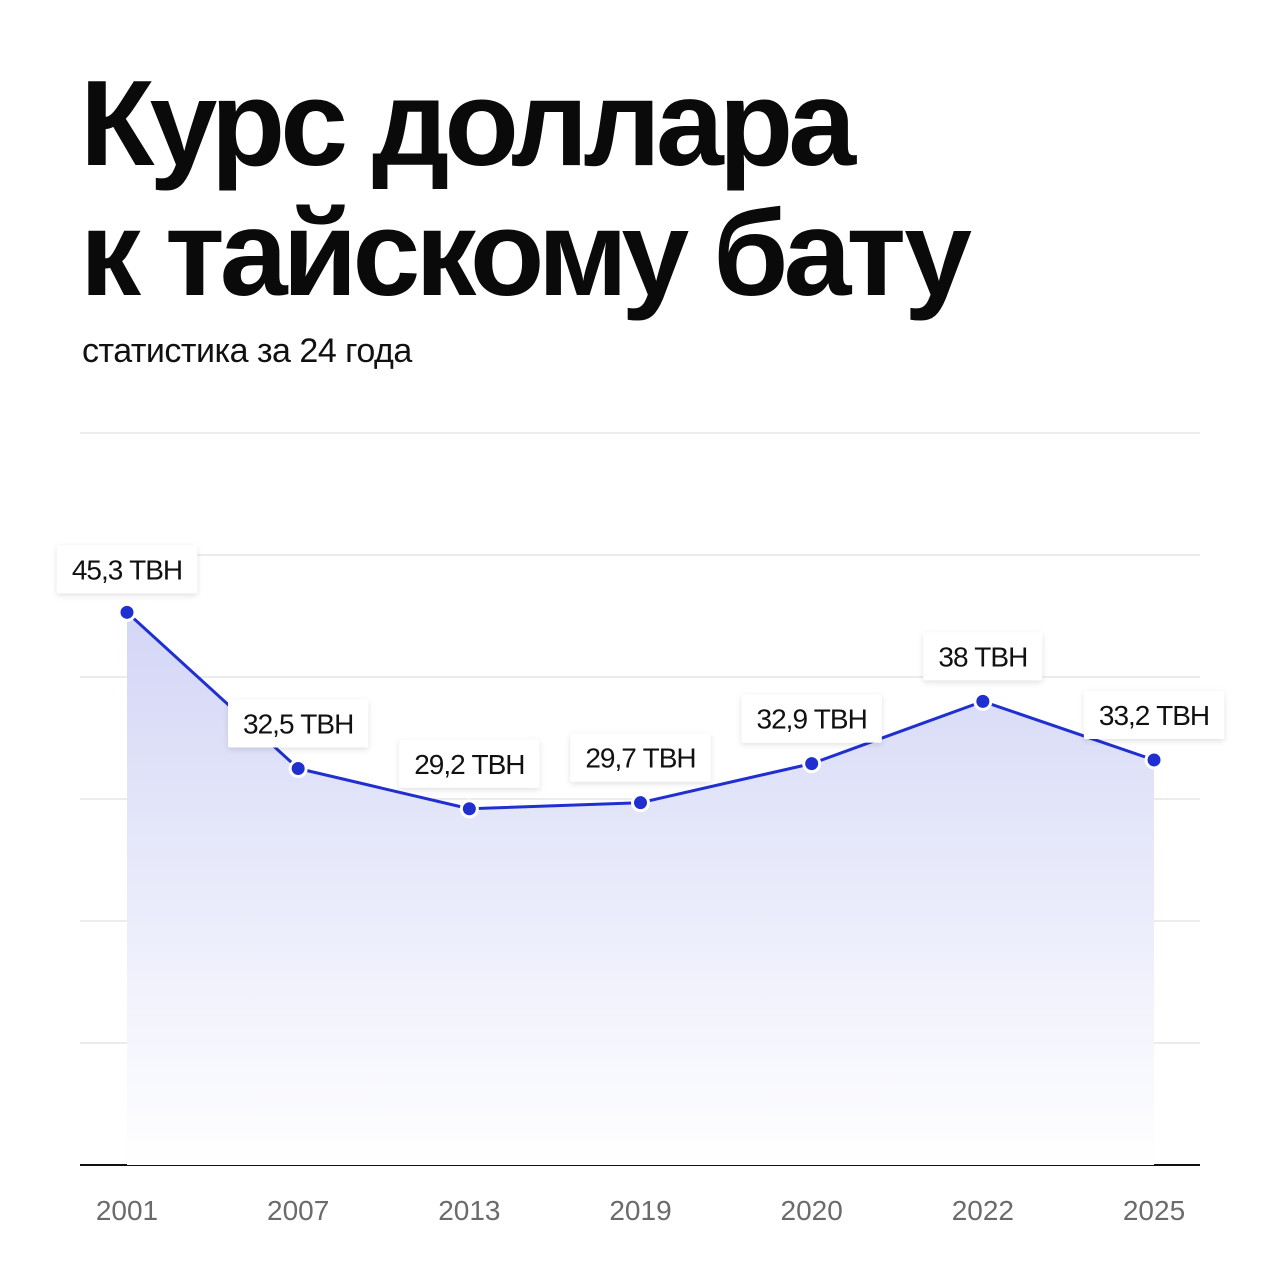 Image resolution: width=1280 pixels, height=1280 pixels. I want to click on value-label-box: 33,2 ТВН, so click(1154, 714).